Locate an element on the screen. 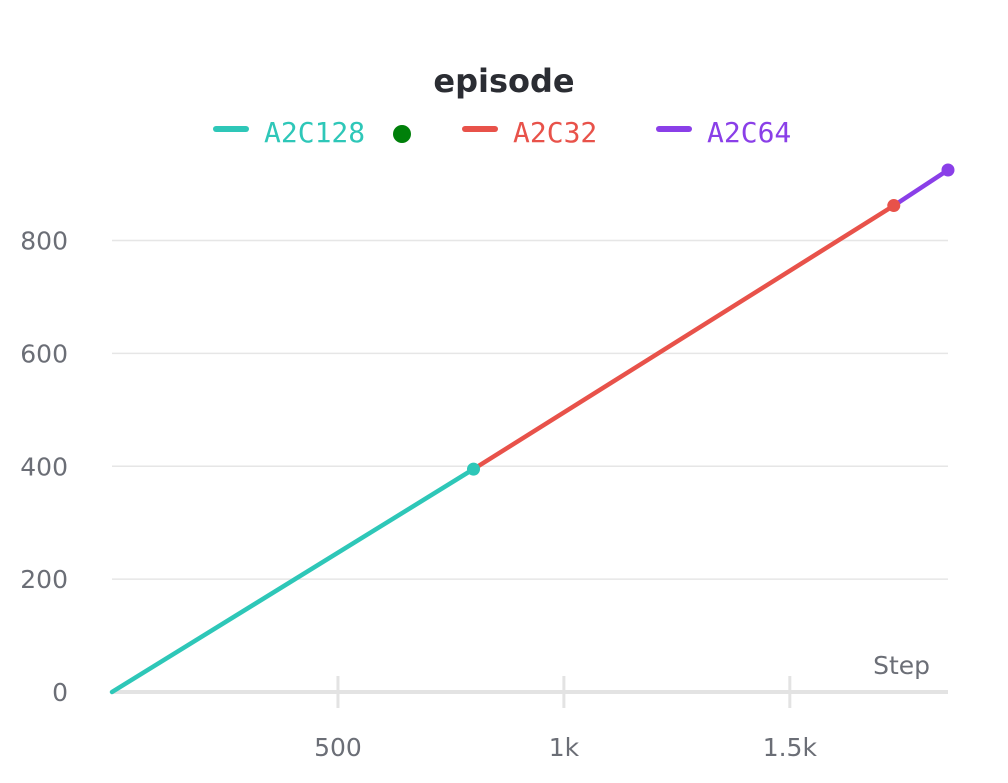  legend-active-marker-icon is located at coordinates (402, 134).